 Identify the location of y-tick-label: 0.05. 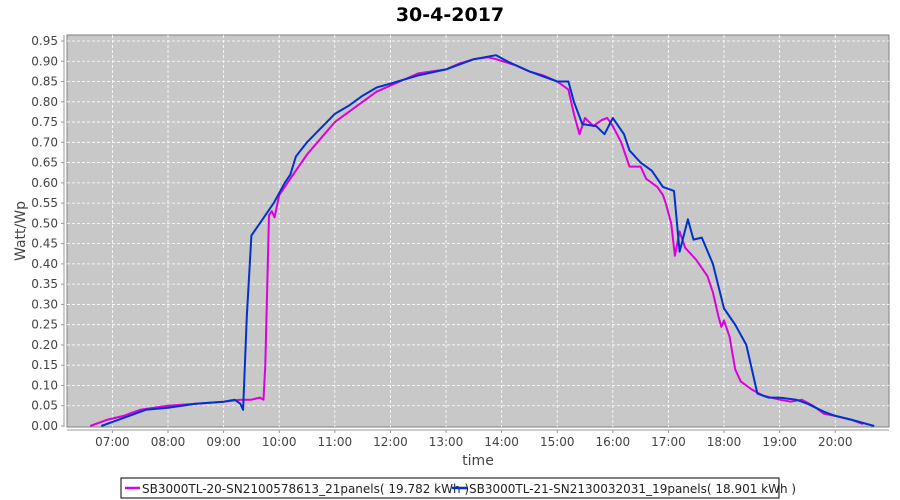
(44, 406).